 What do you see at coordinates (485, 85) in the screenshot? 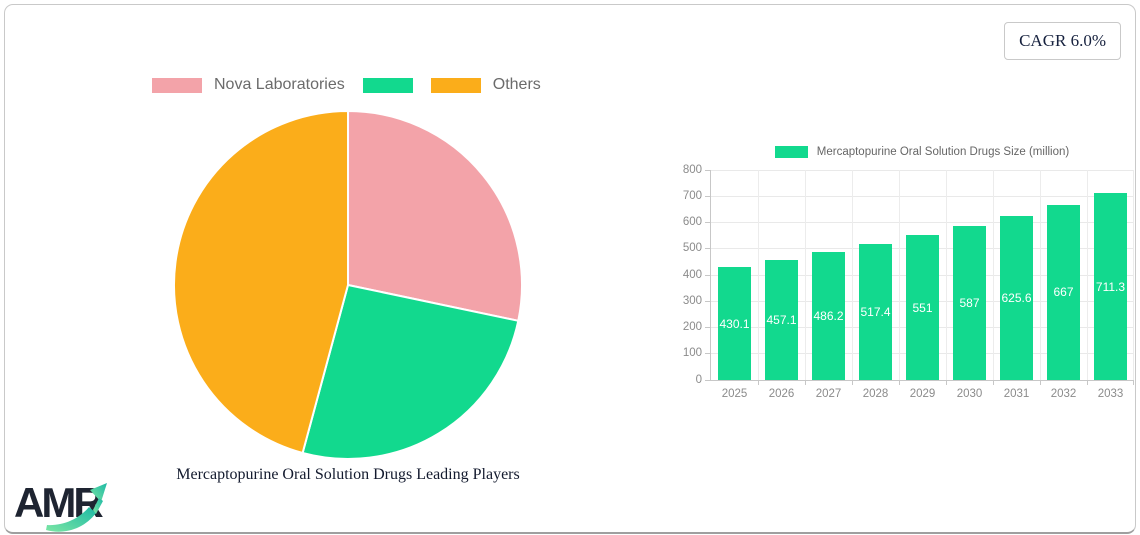
I see `pie-legend-item: Others` at bounding box center [485, 85].